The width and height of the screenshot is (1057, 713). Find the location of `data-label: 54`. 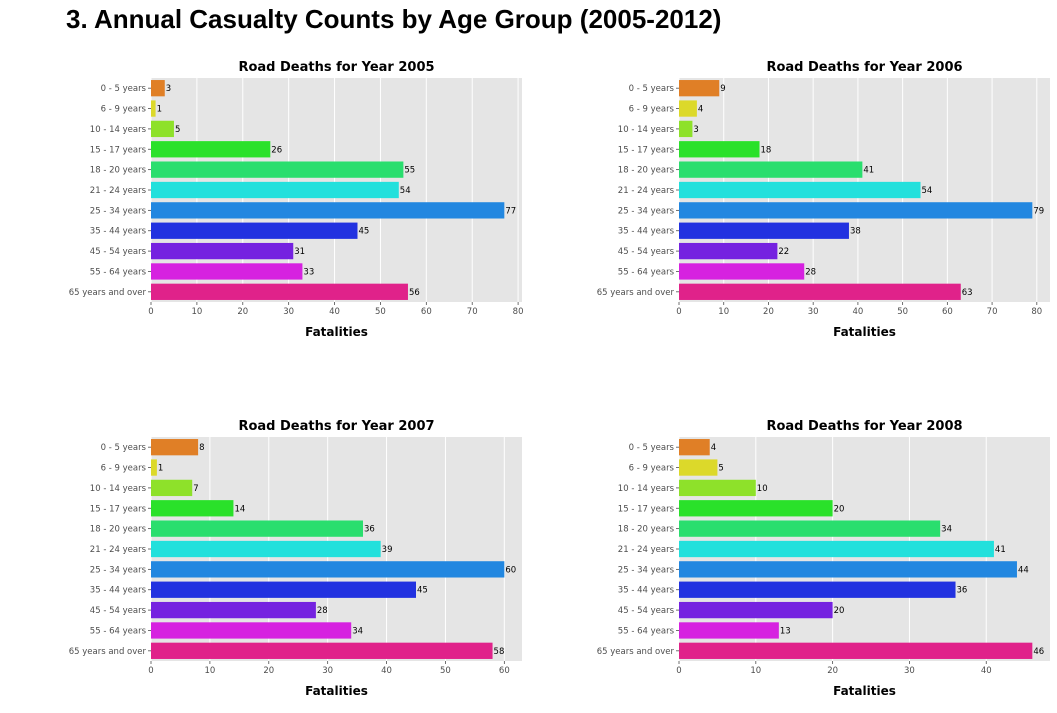

data-label: 54 is located at coordinates (405, 191).